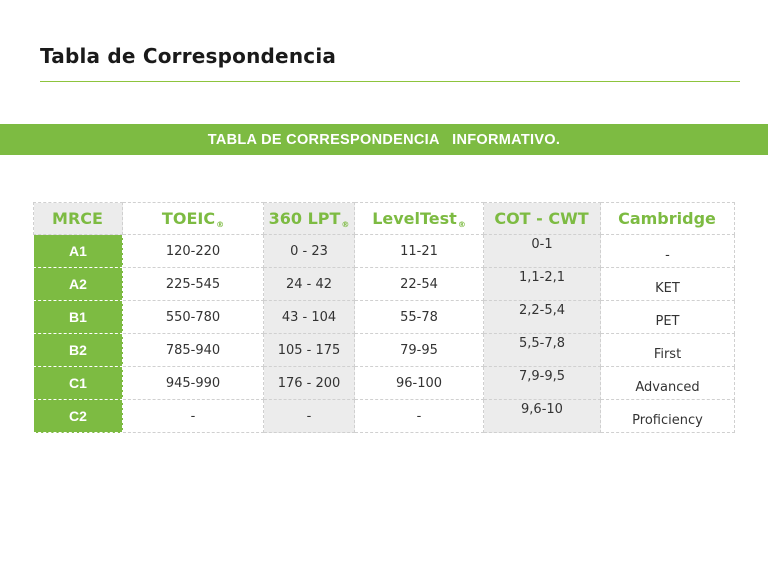 The height and width of the screenshot is (576, 768). I want to click on level-cell: B1, so click(78, 317).